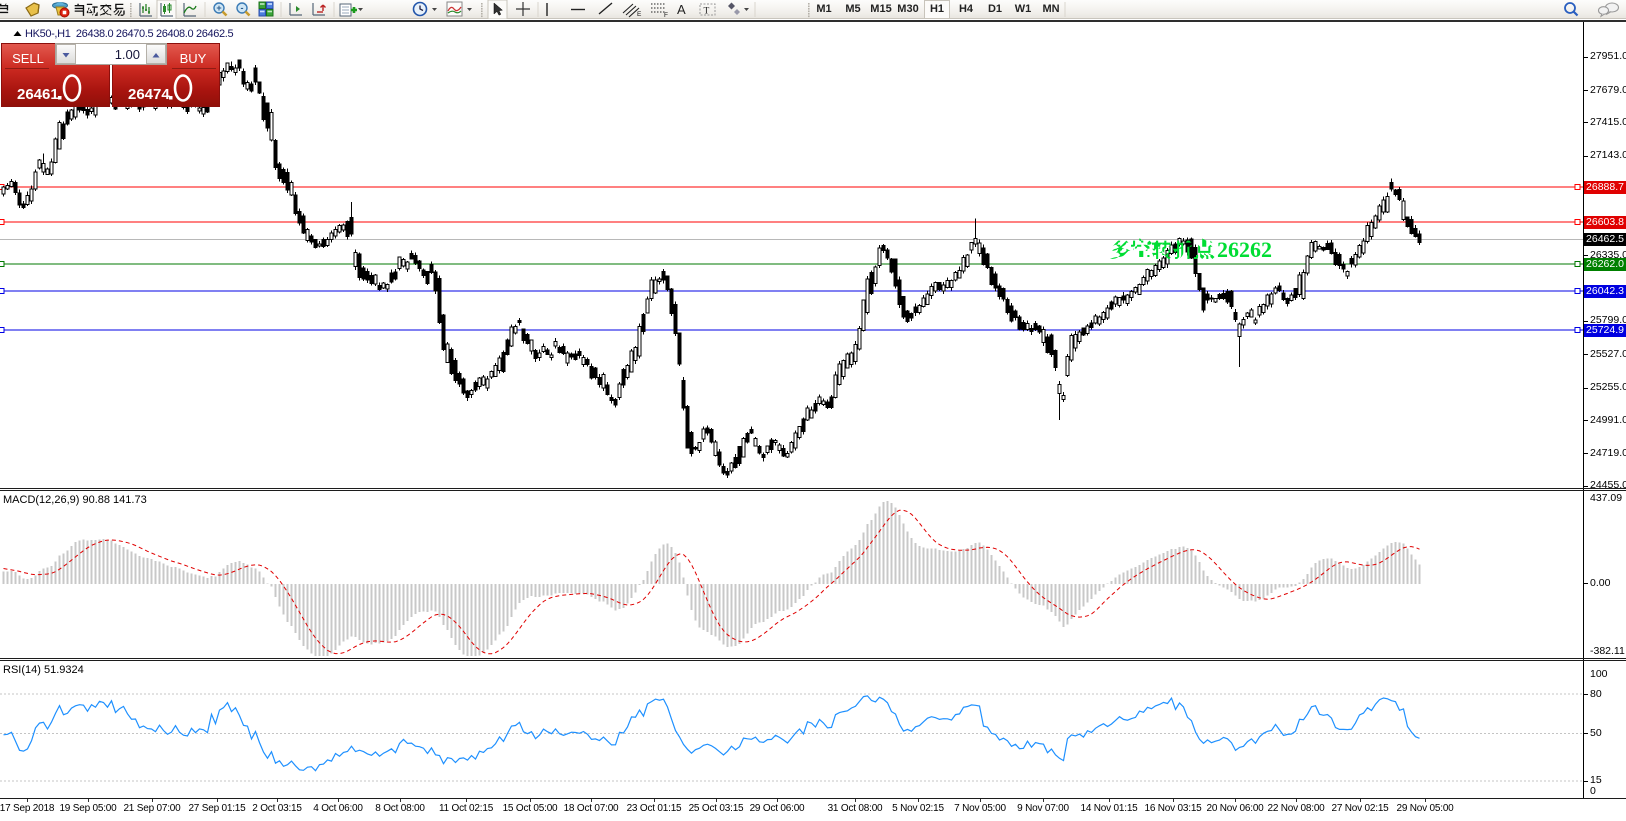 The height and width of the screenshot is (821, 1626). What do you see at coordinates (707, 12) in the screenshot?
I see `svg-text: T` at bounding box center [707, 12].